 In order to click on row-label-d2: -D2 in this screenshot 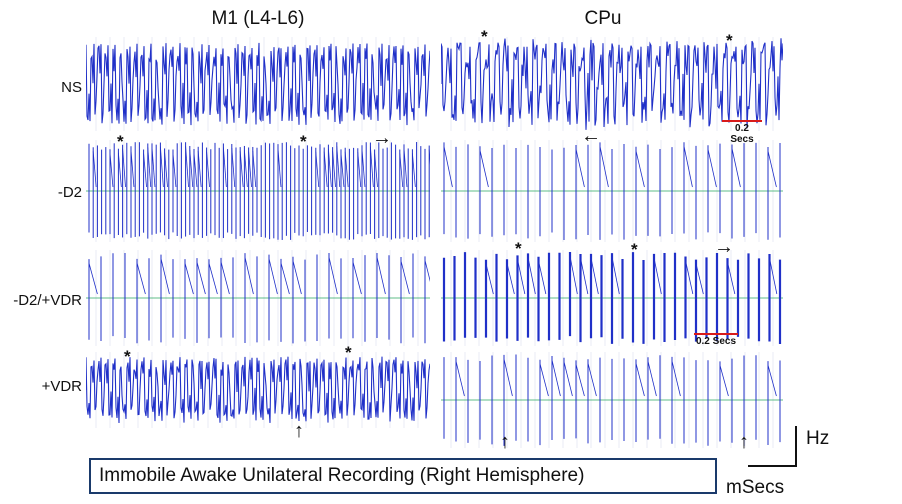, I will do `click(69, 192)`.